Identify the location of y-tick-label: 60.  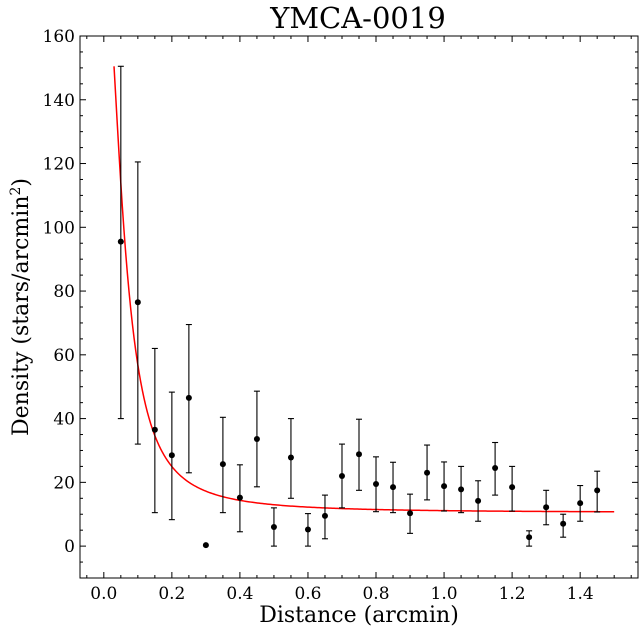
(64, 356).